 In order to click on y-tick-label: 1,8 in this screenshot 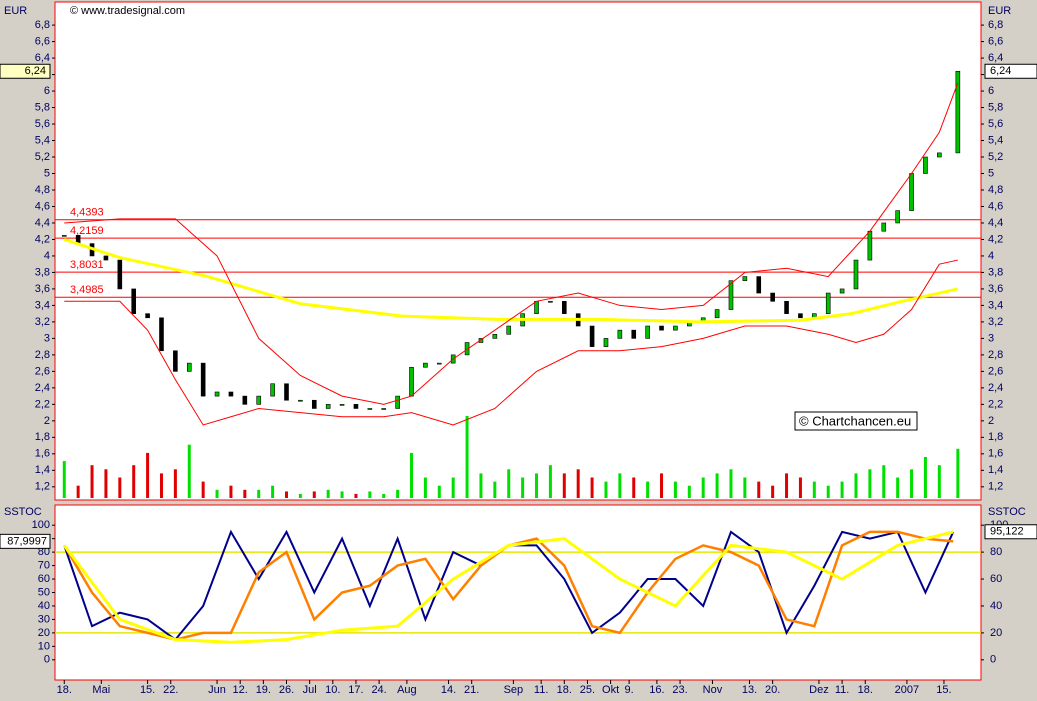, I will do `click(42, 437)`.